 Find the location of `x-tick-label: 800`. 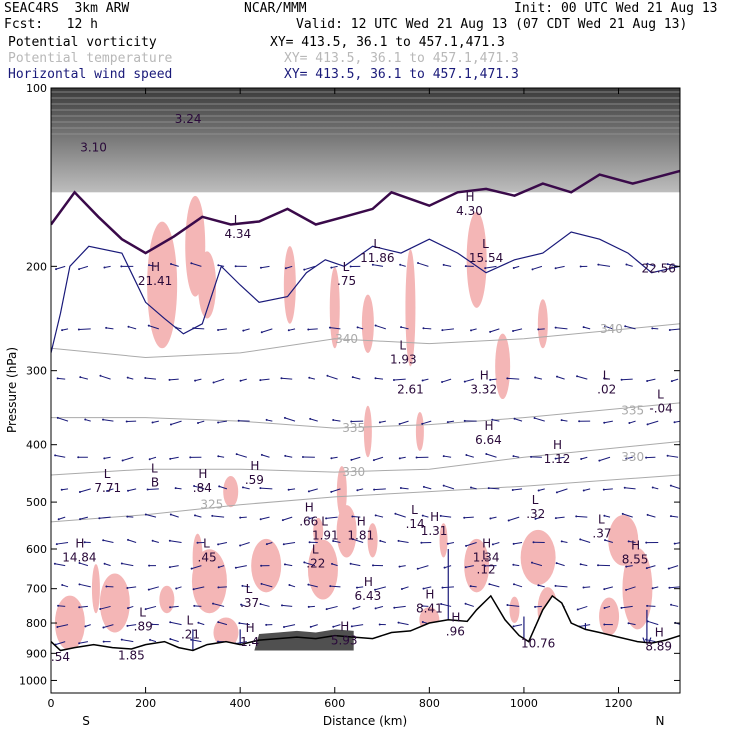

x-tick-label: 800 is located at coordinates (429, 703).